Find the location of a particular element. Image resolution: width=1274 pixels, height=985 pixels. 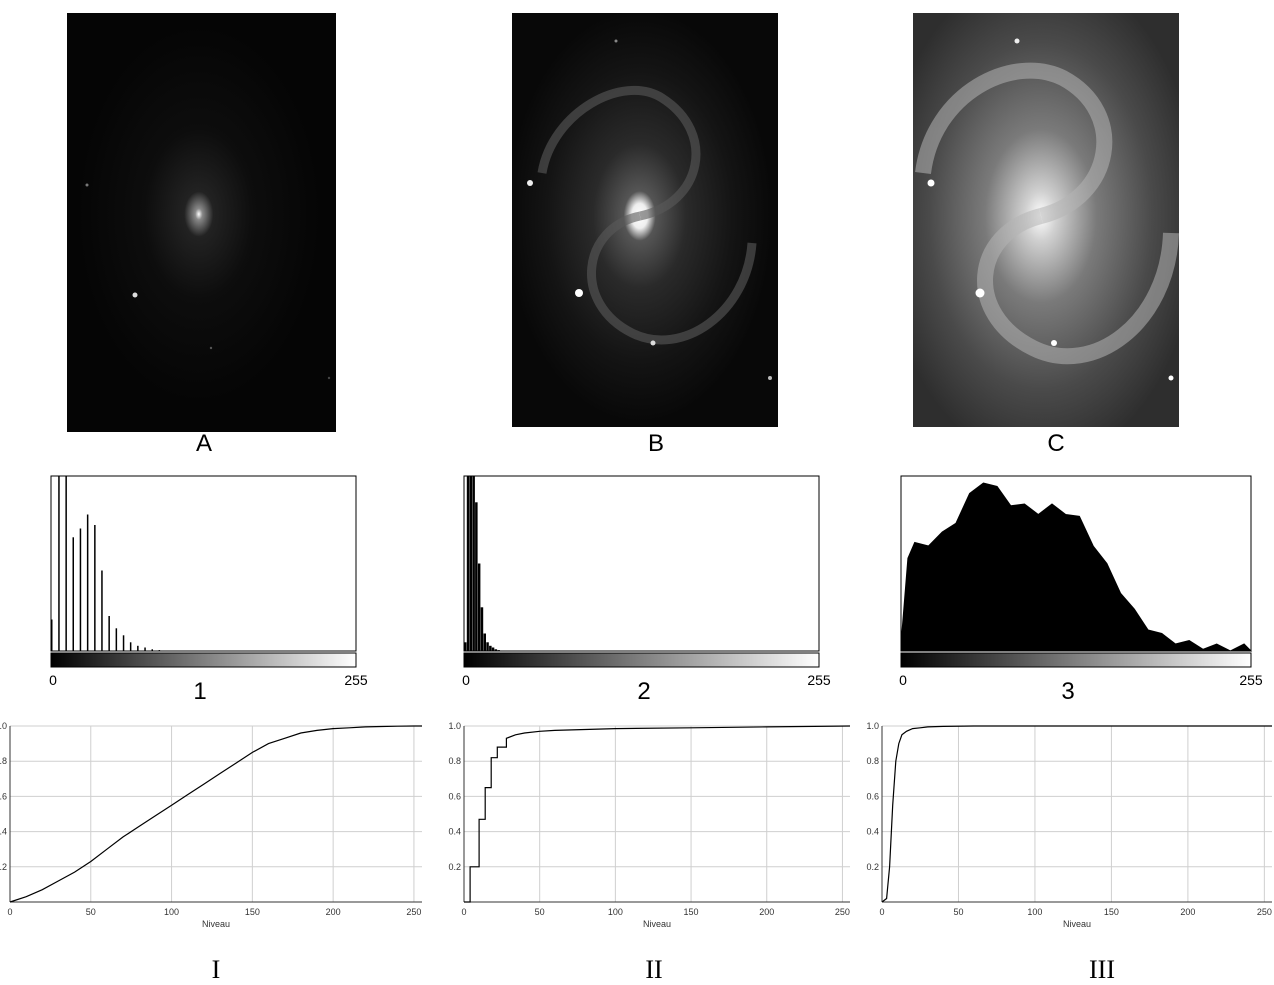

galaxy-image-b is located at coordinates (645, 220).